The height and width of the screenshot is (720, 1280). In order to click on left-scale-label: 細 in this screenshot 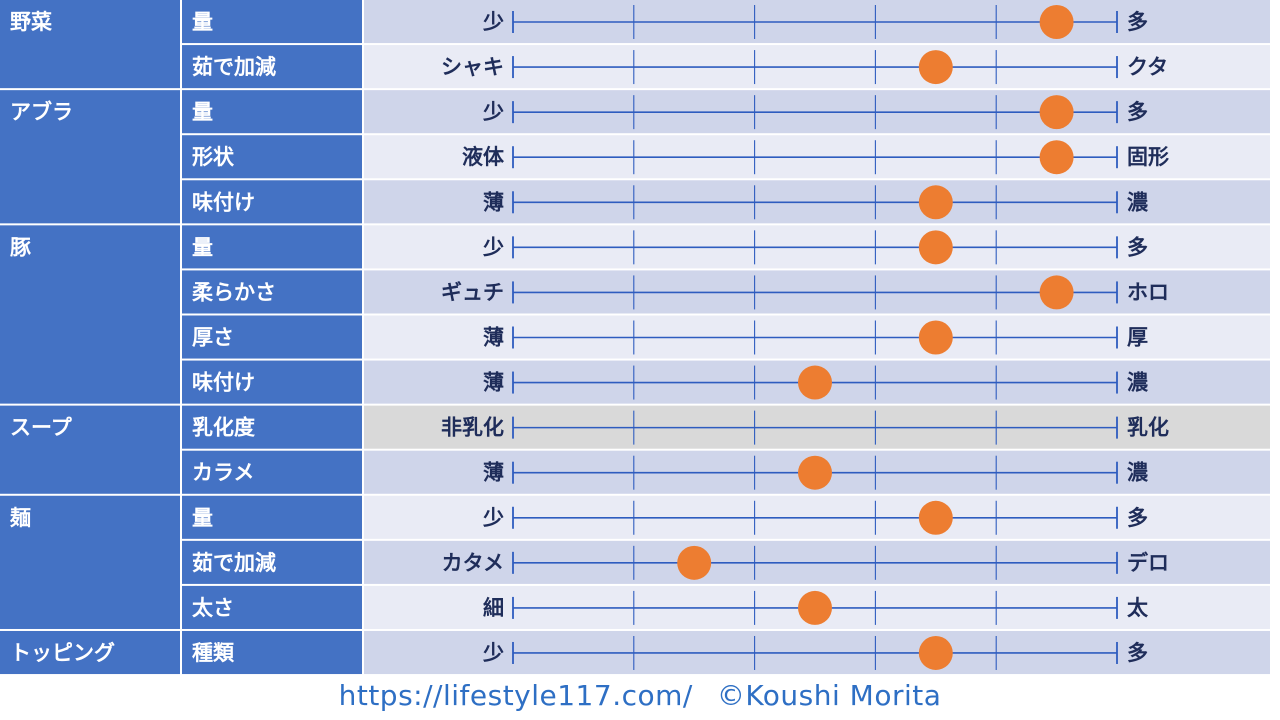, I will do `click(493, 608)`.